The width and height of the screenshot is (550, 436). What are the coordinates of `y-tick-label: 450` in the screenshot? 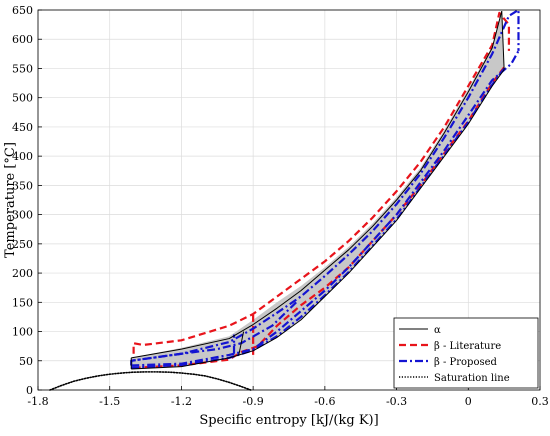 It's located at (22, 127).